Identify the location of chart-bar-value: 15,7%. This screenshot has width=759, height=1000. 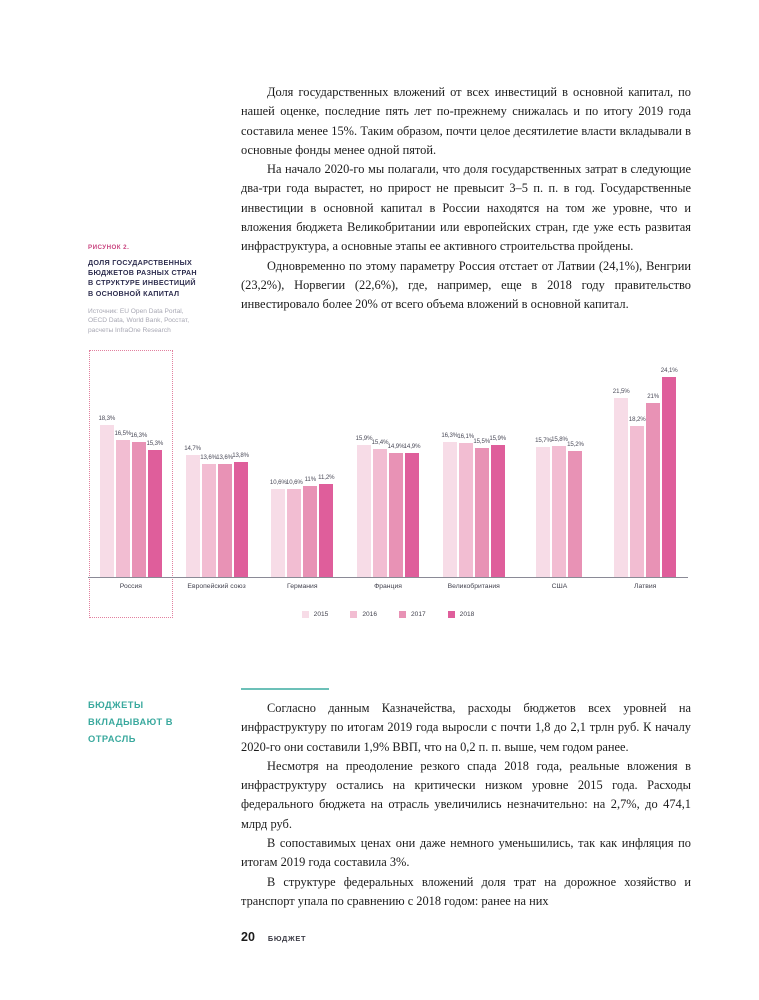
(543, 440).